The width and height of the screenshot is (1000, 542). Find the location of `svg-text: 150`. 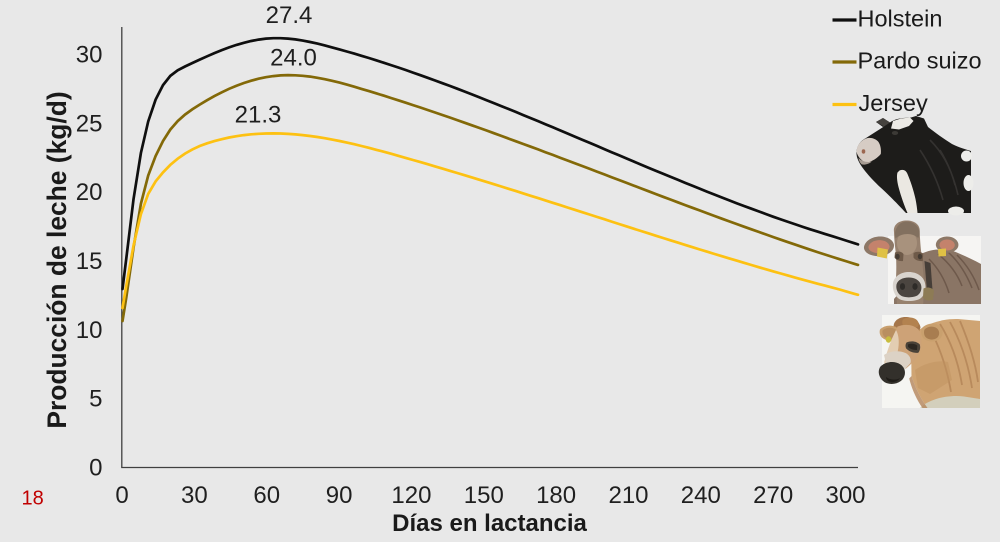

svg-text: 150 is located at coordinates (484, 495).